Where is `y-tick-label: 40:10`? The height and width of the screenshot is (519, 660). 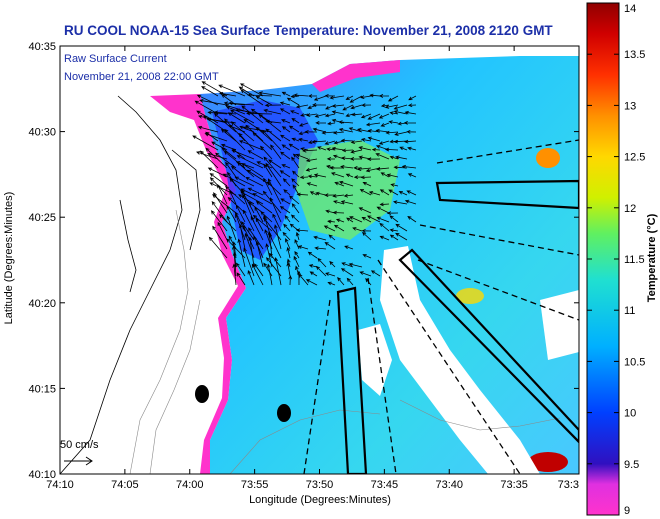 y-tick-label: 40:10 is located at coordinates (42, 475).